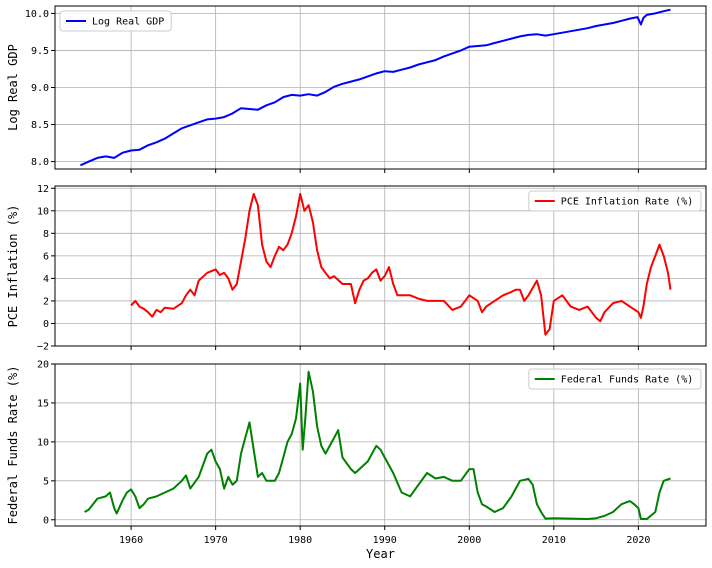 Image resolution: width=712 pixels, height=568 pixels. Describe the element at coordinates (37, 14) in the screenshot. I see `y-tick-label: 10.0` at that location.